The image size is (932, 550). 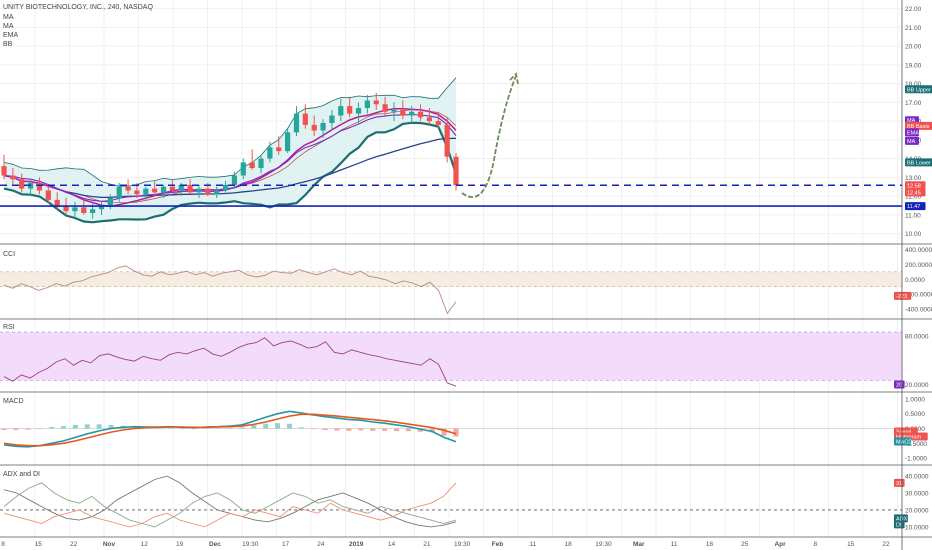 What do you see at coordinates (78, 7) in the screenshot?
I see `symbol-title: UNITY BIOTECHNOLOGY, INC., 240, NASDAQ` at bounding box center [78, 7].